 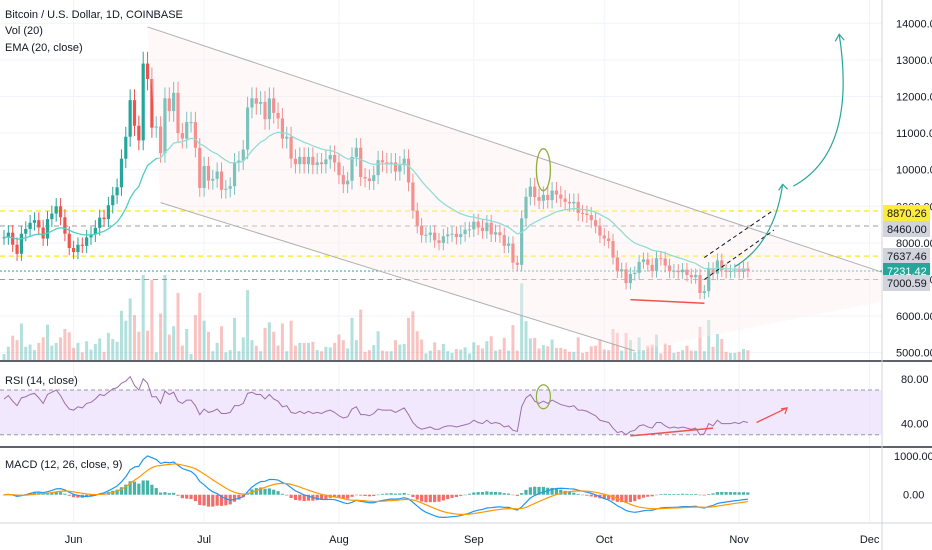 I want to click on volume-bars, so click(x=376, y=317).